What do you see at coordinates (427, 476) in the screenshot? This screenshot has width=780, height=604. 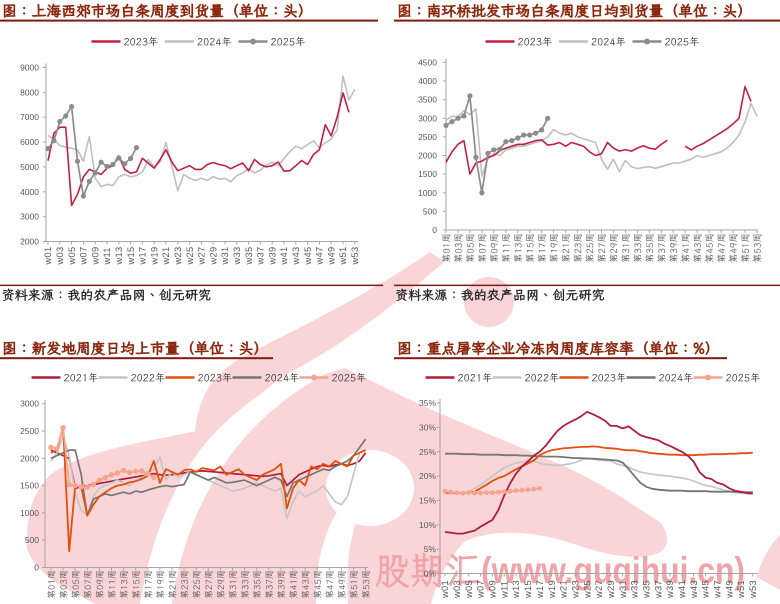 I see `svg-text: 20%` at bounding box center [427, 476].